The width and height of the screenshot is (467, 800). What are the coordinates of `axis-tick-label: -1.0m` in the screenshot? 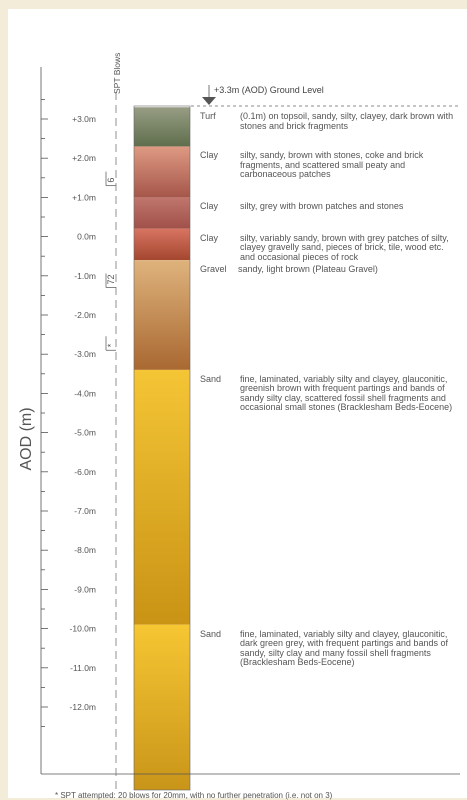 It's located at (85, 276).